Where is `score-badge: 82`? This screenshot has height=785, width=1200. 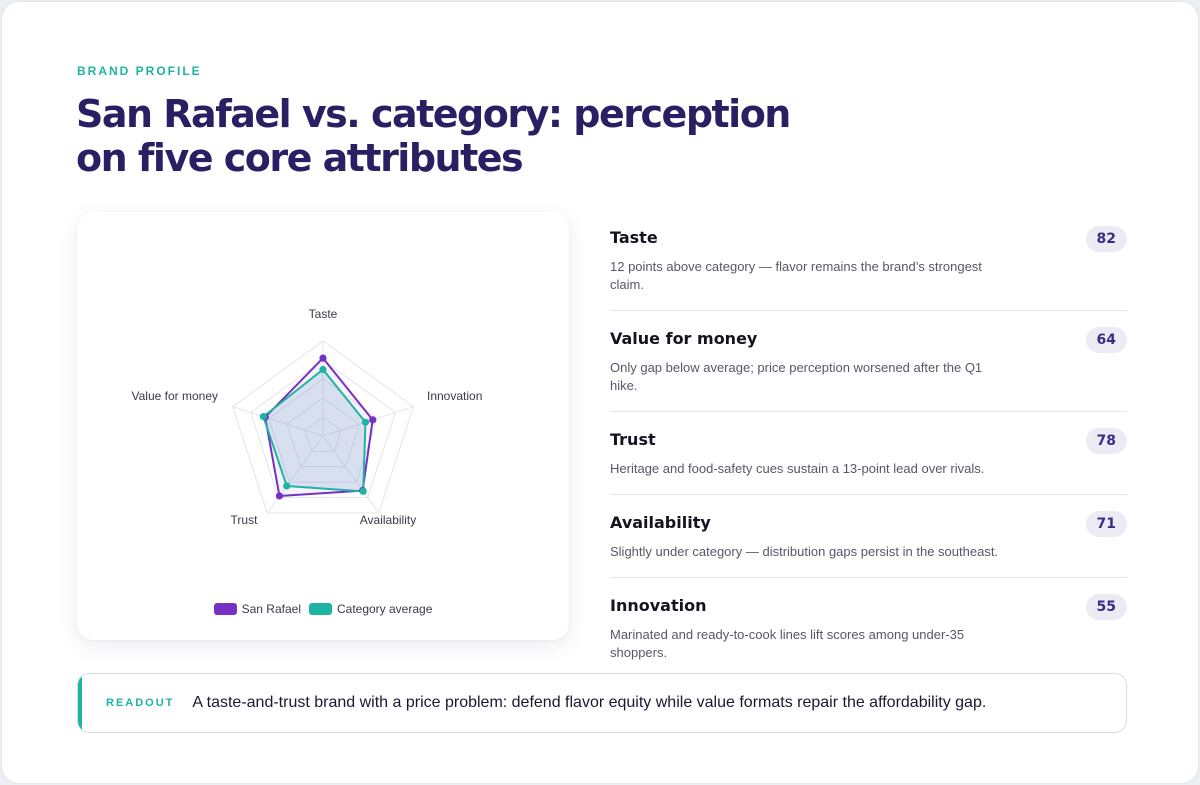
score-badge: 82 is located at coordinates (1106, 239).